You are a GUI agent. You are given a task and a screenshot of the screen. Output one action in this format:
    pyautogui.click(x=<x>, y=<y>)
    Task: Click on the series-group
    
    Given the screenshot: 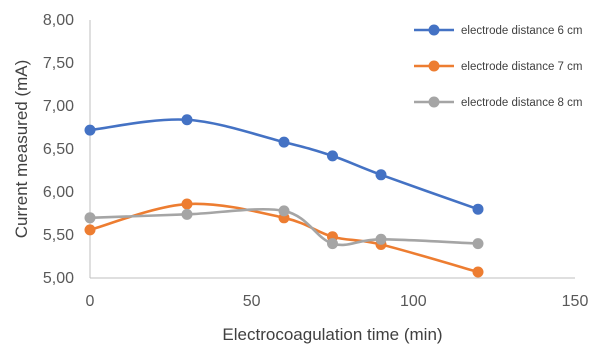 What is the action you would take?
    pyautogui.click(x=284, y=227)
    